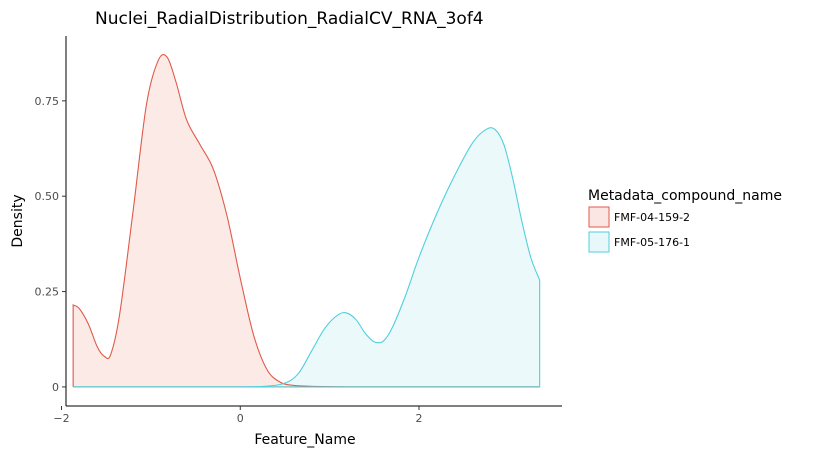 This screenshot has width=827, height=458. Describe the element at coordinates (50, 244) in the screenshot. I see `y-ticks: 0 0.25 0.50 0.75` at that location.